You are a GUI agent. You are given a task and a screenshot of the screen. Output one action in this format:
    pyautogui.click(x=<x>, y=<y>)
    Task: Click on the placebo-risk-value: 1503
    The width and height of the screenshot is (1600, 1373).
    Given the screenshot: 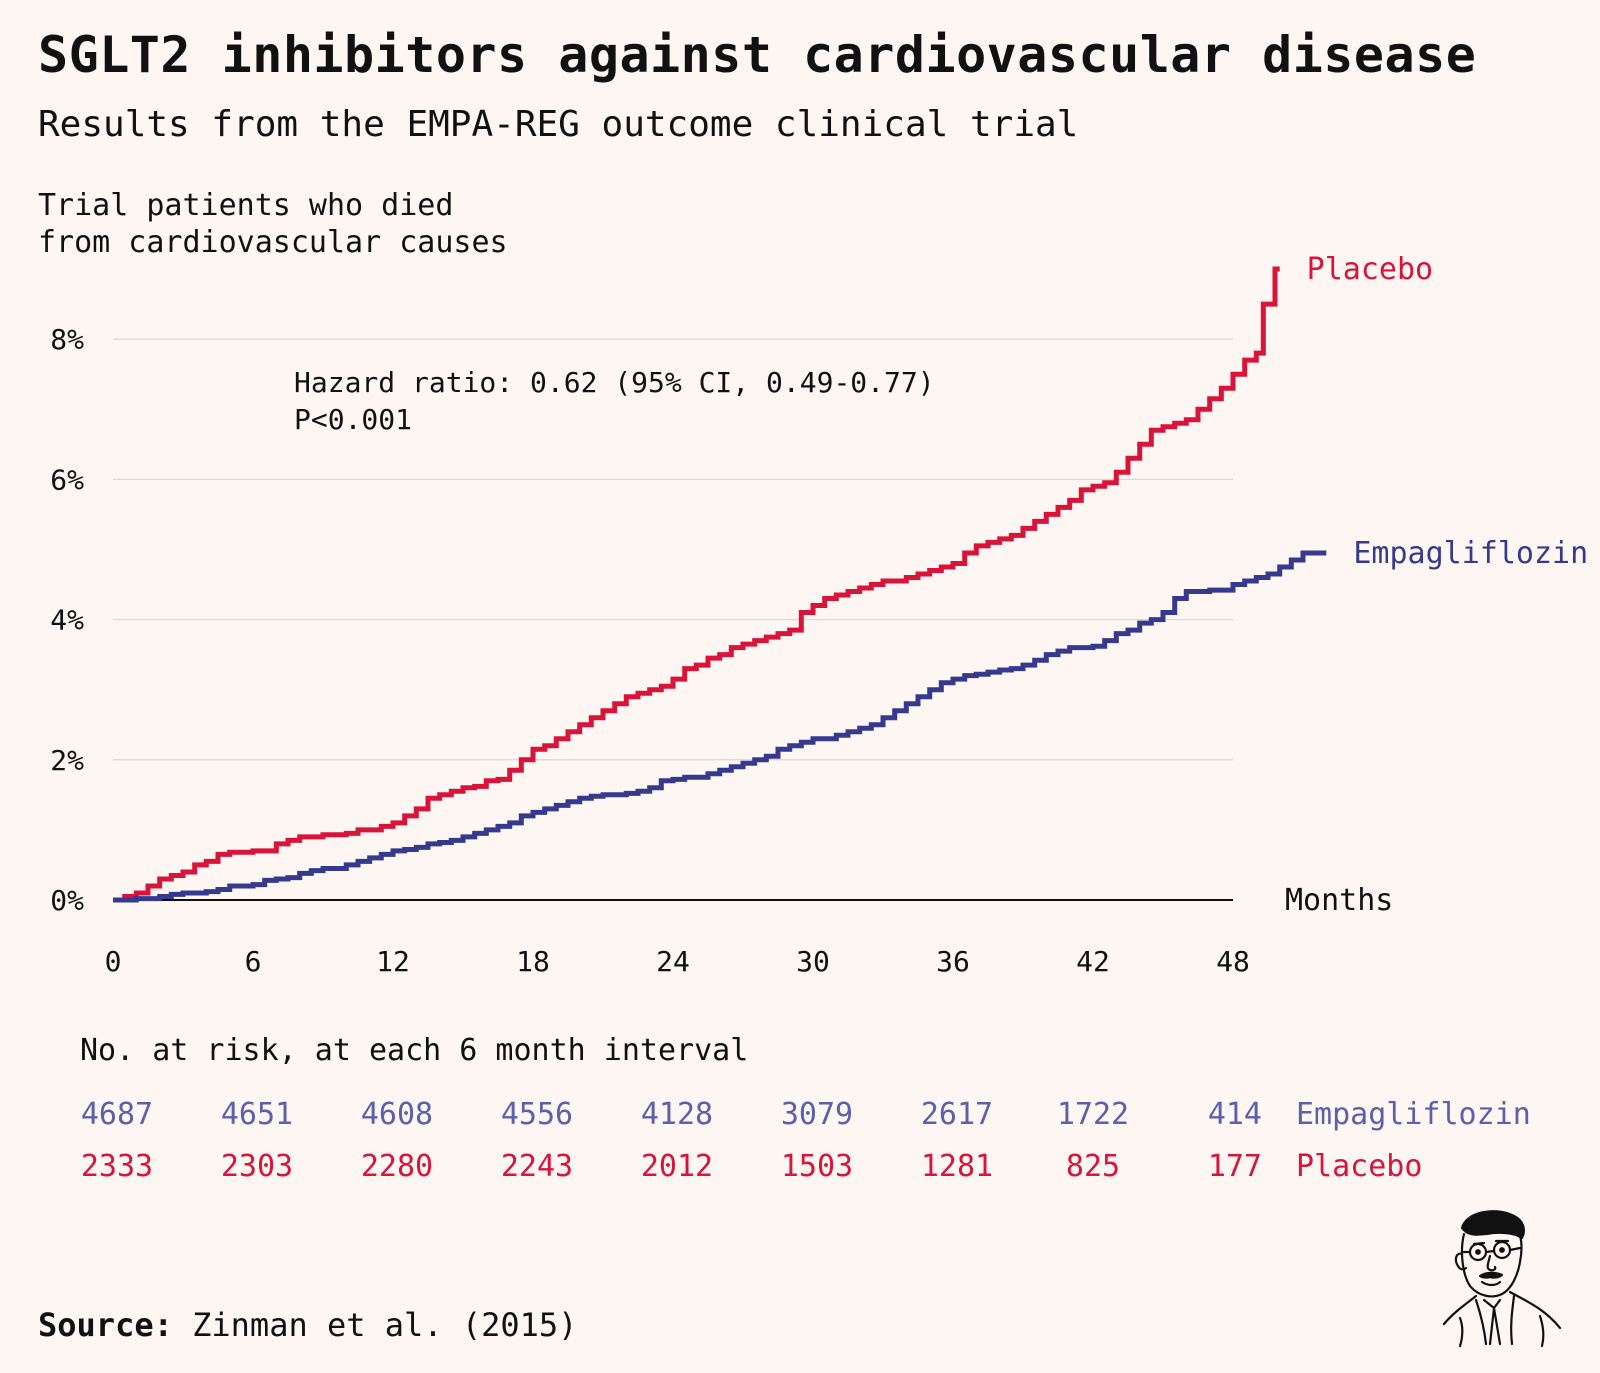 What is the action you would take?
    pyautogui.click(x=817, y=1166)
    